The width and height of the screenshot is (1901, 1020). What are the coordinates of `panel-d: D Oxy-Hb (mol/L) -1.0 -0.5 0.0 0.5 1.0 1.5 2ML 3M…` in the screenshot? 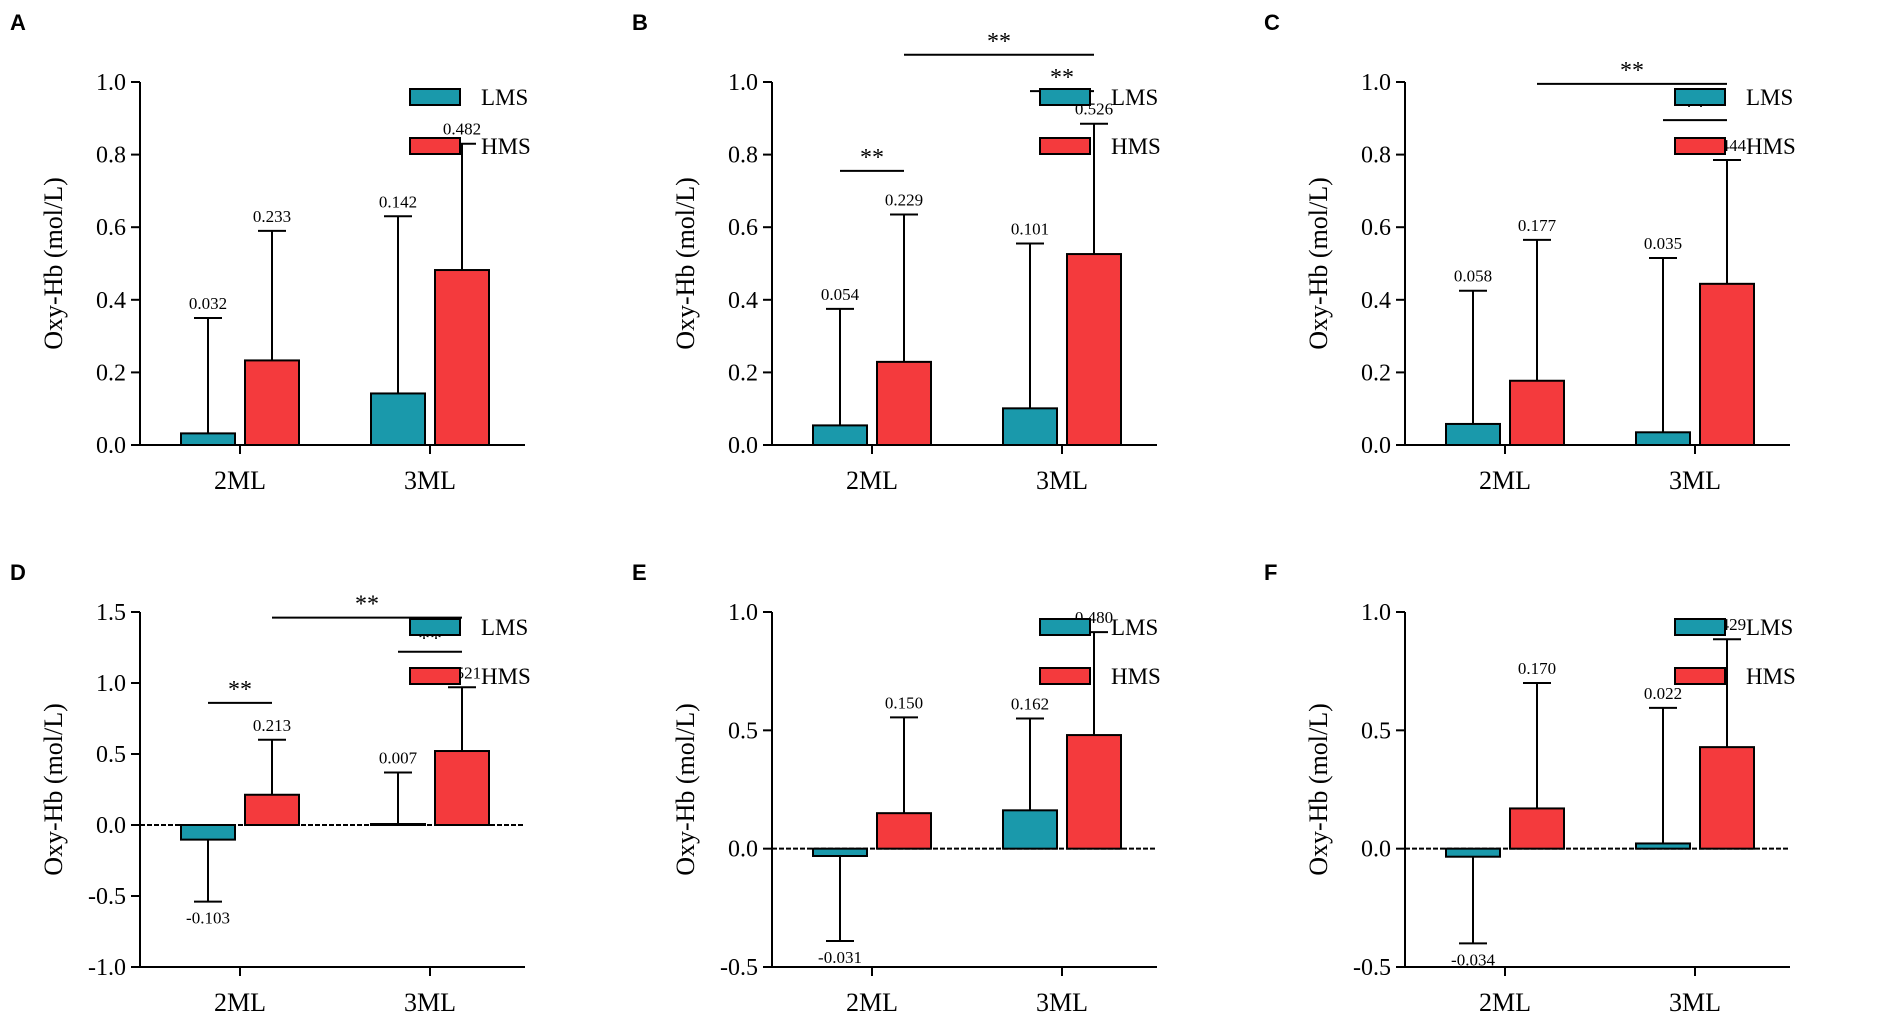 It's located at (270, 788).